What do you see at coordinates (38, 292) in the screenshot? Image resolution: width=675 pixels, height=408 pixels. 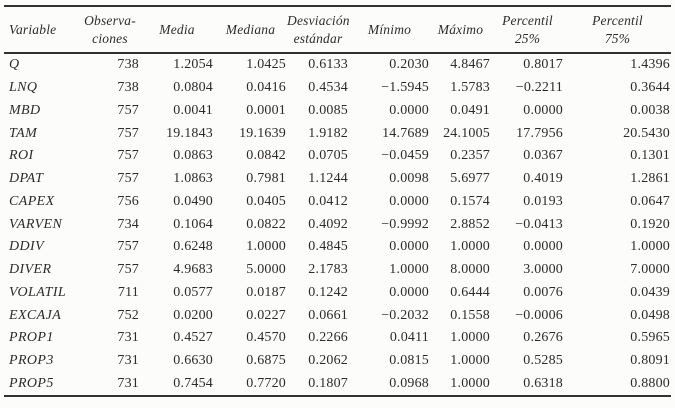 I see `variable-name: VOLATIL` at bounding box center [38, 292].